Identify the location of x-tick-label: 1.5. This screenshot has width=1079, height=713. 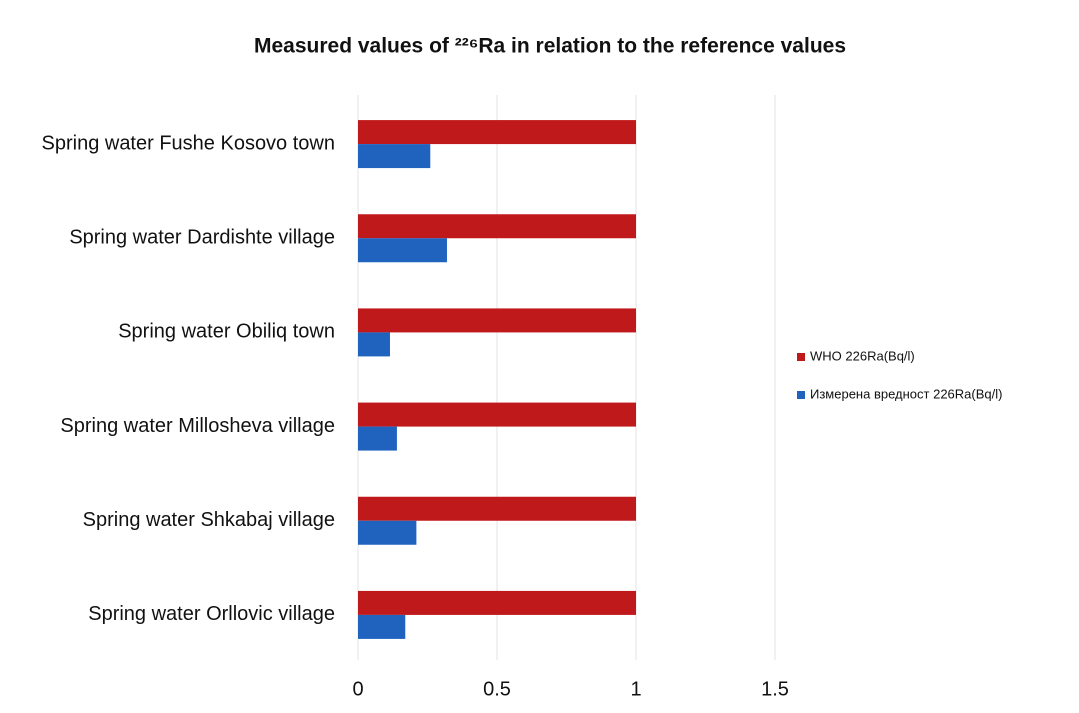
(775, 689).